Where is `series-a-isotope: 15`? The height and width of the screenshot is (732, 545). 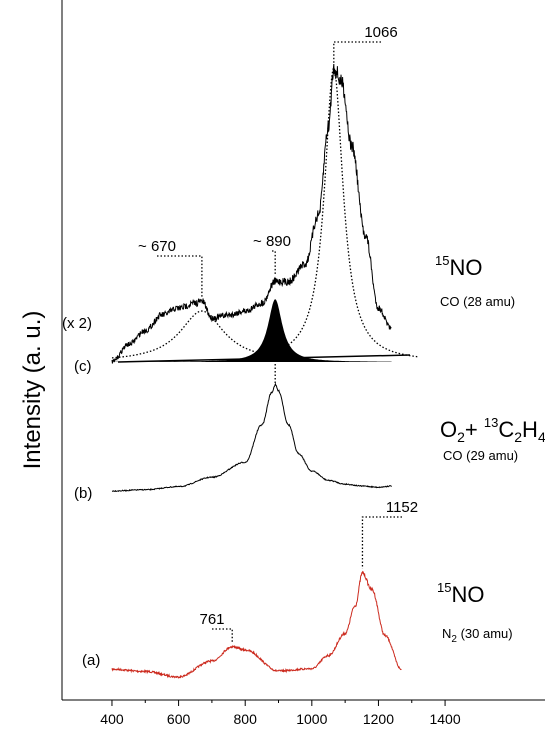 series-a-isotope: 15 is located at coordinates (444, 587).